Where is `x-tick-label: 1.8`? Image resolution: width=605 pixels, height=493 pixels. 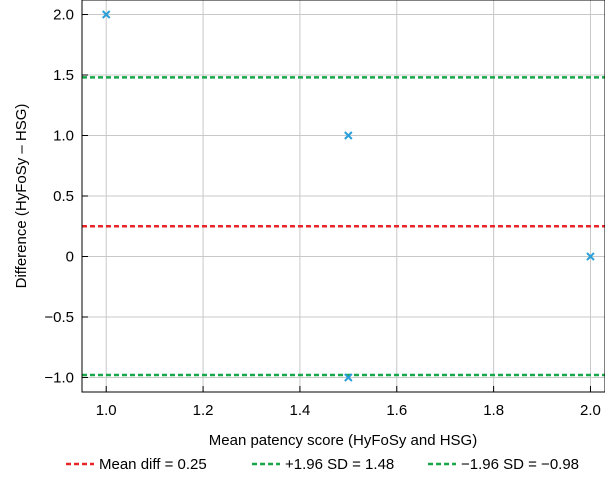 x-tick-label: 1.8 is located at coordinates (493, 410).